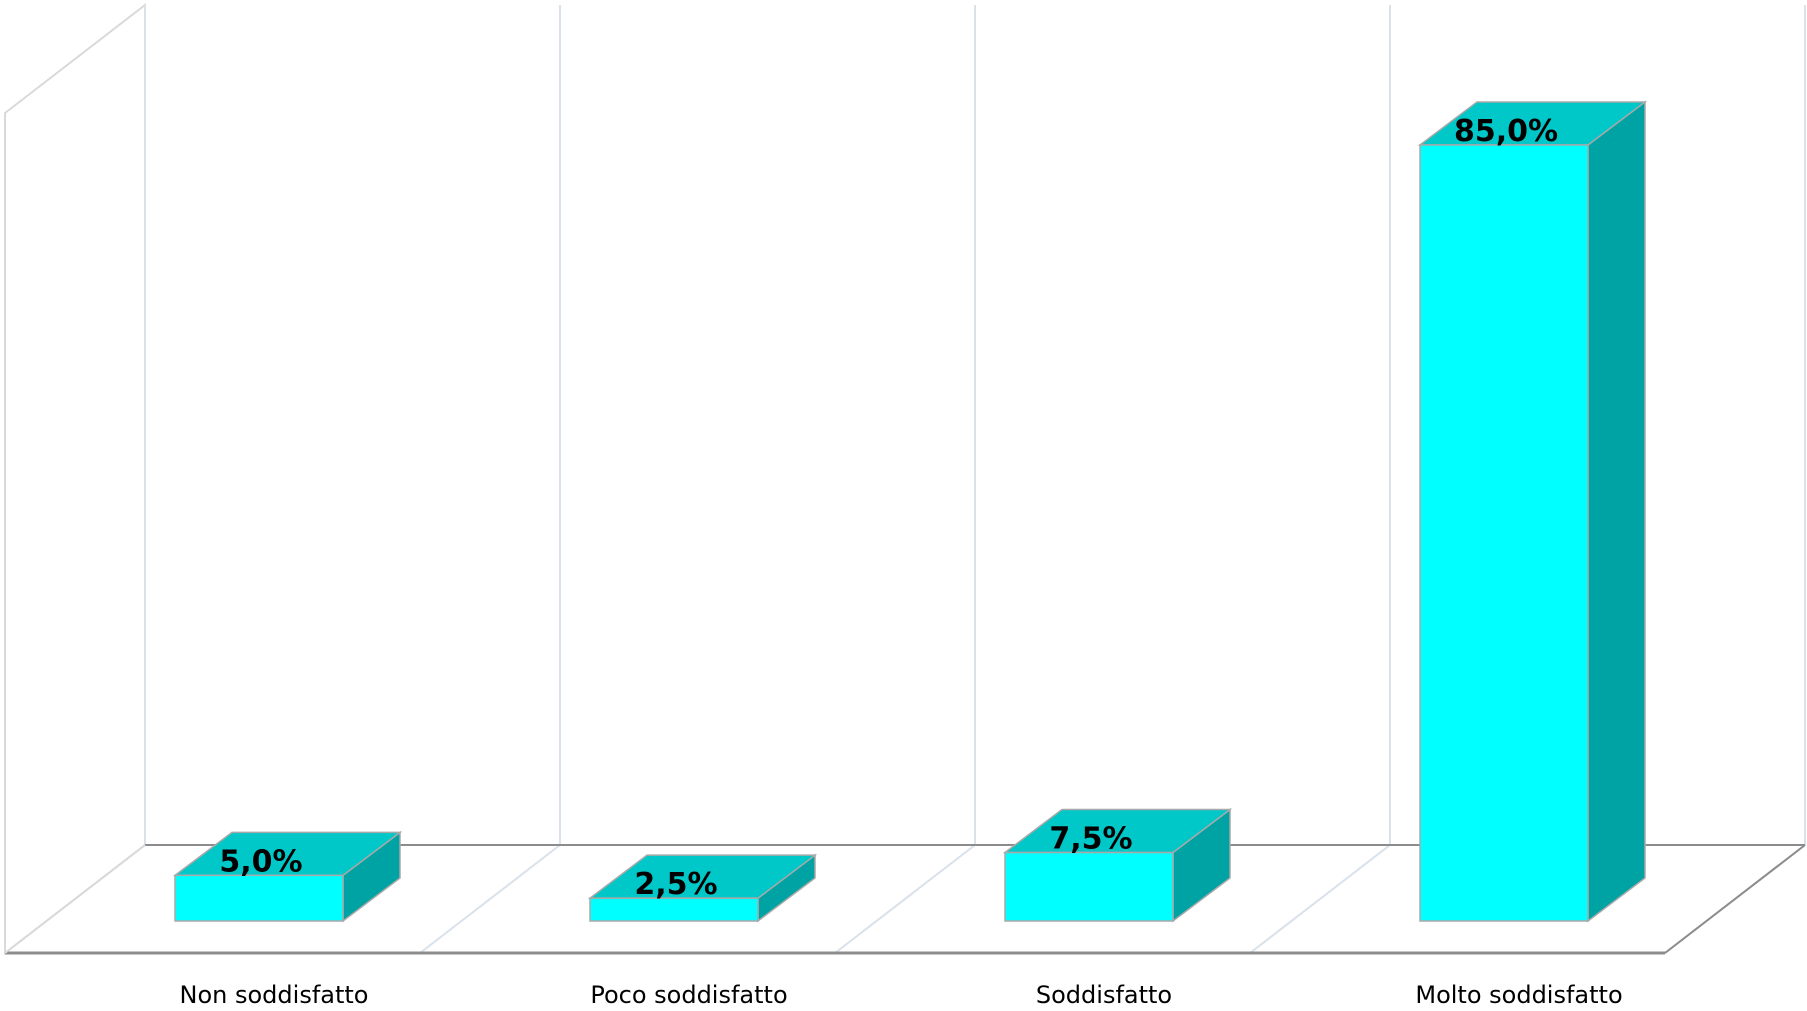  I want to click on data-label: 7,5%, so click(1090, 839).